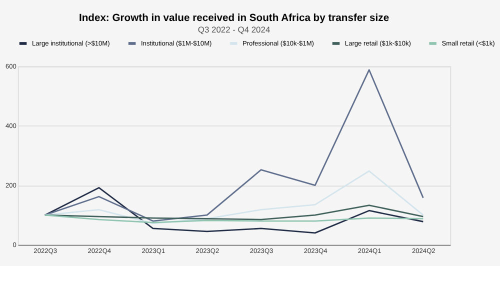 This screenshot has width=500, height=300. Describe the element at coordinates (234, 29) in the screenshot. I see `chart-subtitle: Q3 2022 - Q4 2024` at that location.